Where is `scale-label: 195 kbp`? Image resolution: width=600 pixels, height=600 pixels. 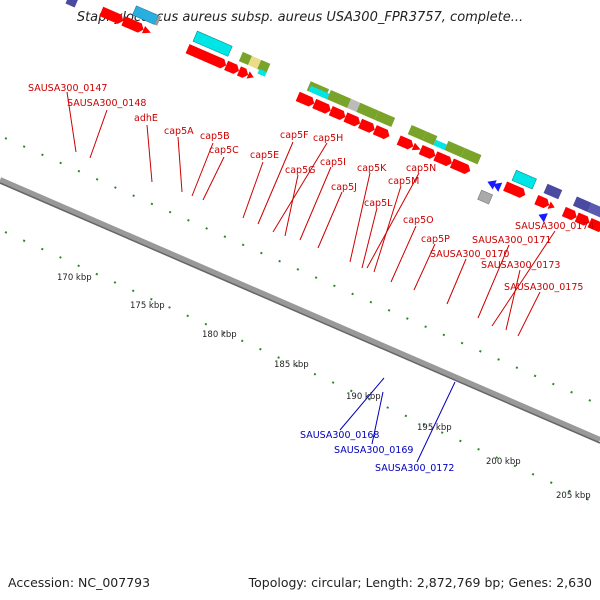
scale-label: 195 kbp is located at coordinates (434, 428).